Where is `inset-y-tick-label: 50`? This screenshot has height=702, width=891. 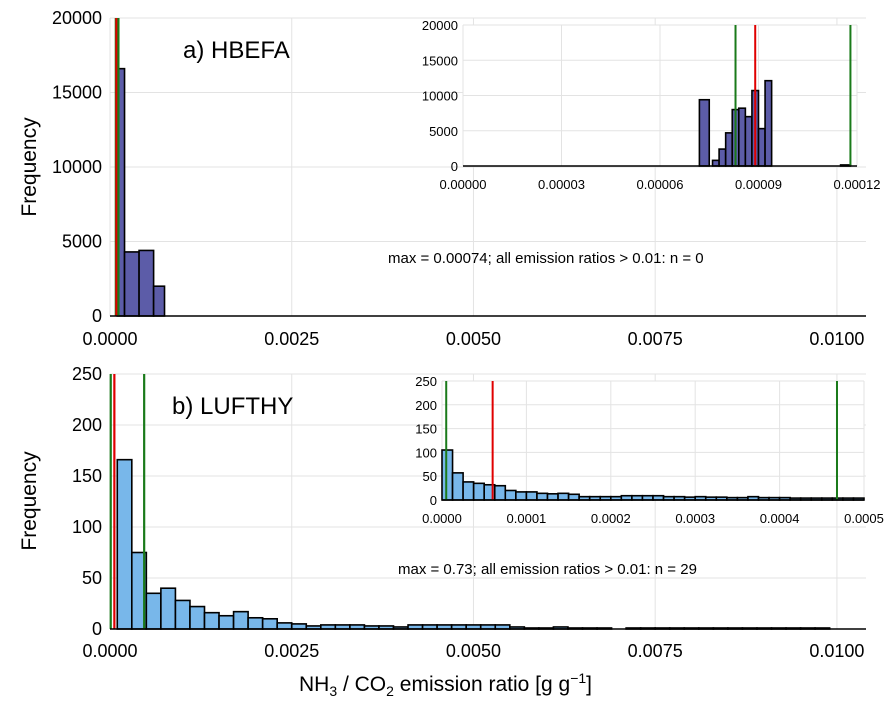
inset-y-tick-label: 50 is located at coordinates (430, 476).